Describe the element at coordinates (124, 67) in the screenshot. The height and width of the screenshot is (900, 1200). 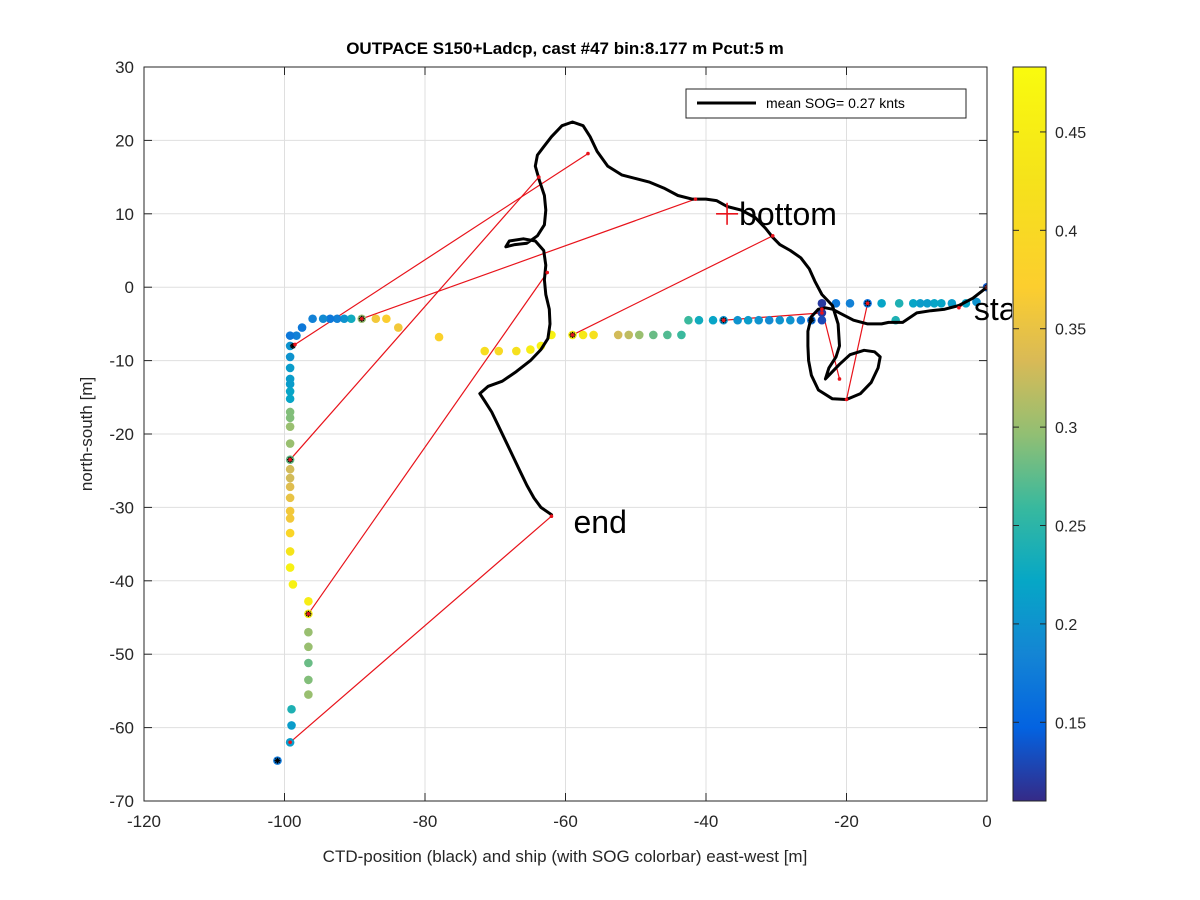
I see `y-tick-label: 30` at that location.